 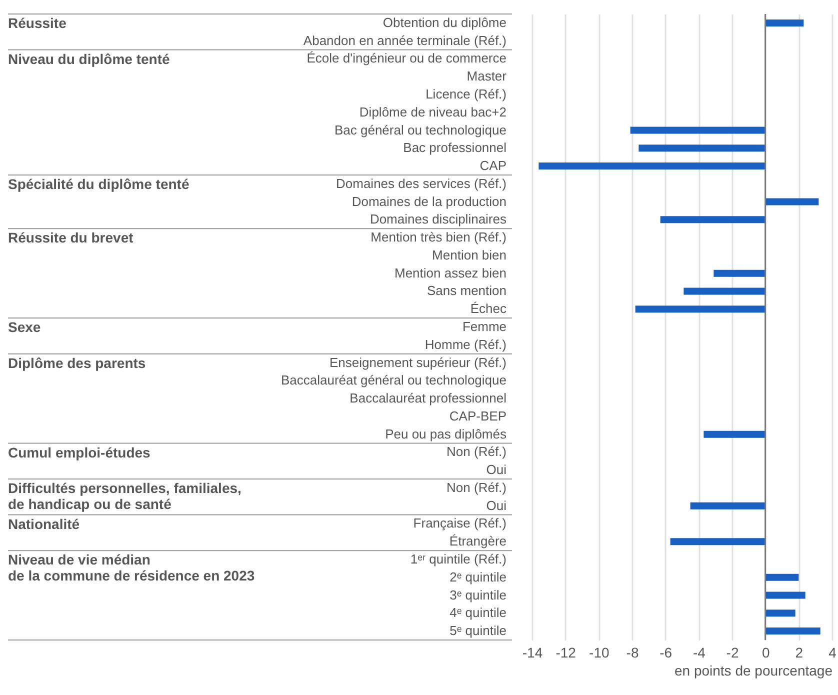 I want to click on y-tick-label: Femme, so click(x=484, y=326).